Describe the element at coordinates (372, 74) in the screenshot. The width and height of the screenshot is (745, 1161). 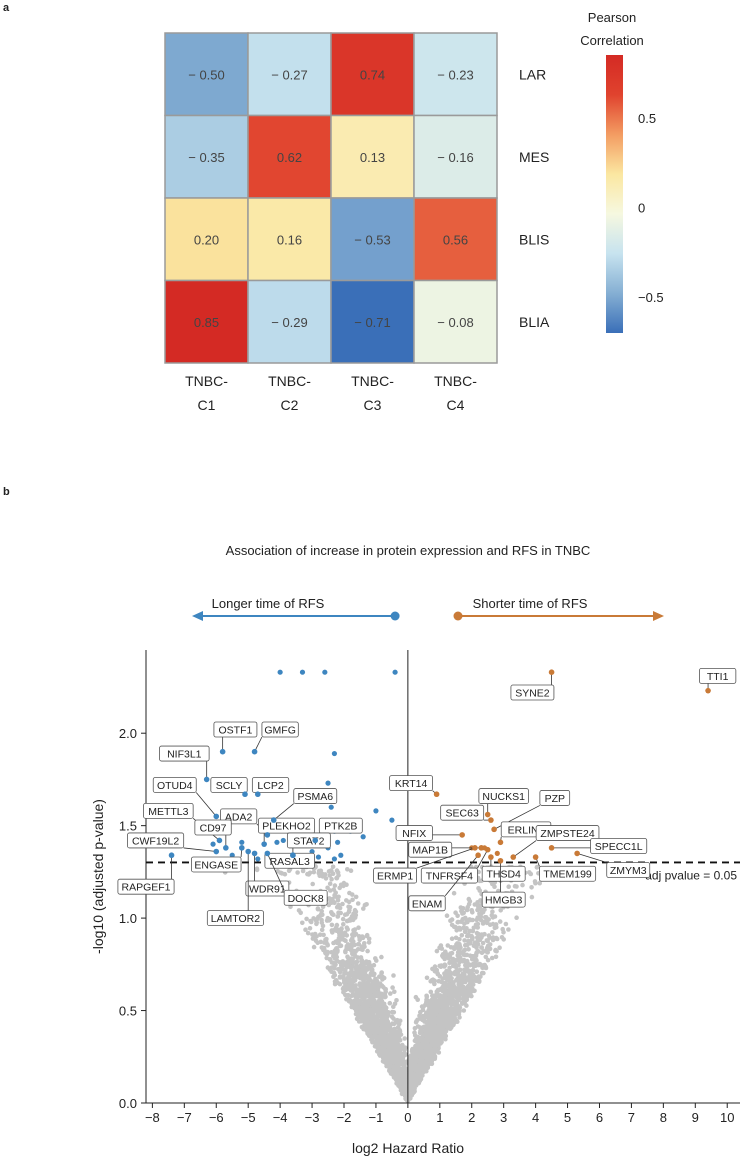
I see `heatmap-cell-label: 0.74` at that location.